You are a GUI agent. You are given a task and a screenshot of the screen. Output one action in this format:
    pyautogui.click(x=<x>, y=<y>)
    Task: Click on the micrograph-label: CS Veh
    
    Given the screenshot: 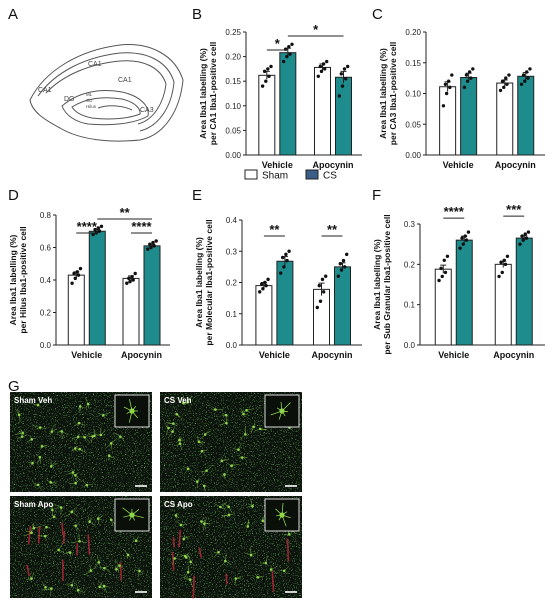 What is the action you would take?
    pyautogui.click(x=178, y=400)
    